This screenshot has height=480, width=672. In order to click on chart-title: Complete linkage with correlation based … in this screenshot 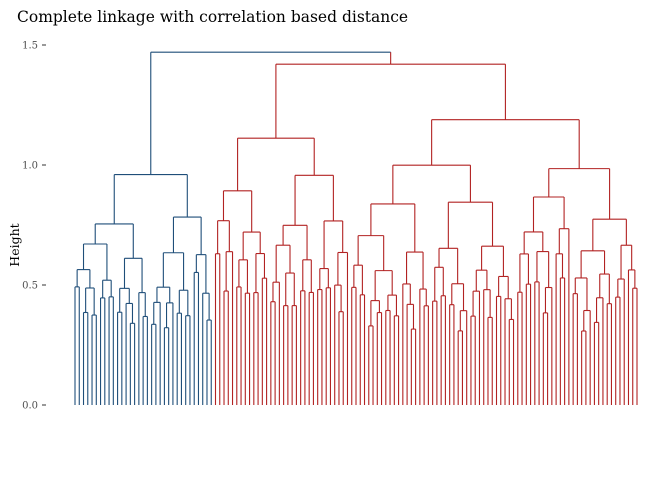, I will do `click(212, 17)`.